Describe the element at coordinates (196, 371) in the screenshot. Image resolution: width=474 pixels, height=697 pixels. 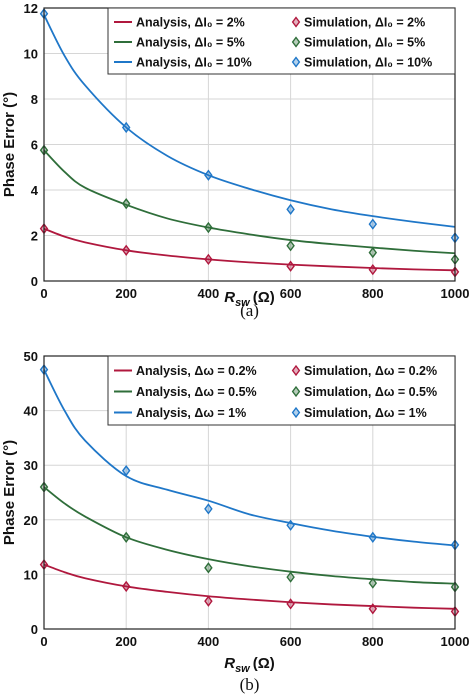
I see `legend-label-analysis: Analysis, Δω = 0.2%` at that location.